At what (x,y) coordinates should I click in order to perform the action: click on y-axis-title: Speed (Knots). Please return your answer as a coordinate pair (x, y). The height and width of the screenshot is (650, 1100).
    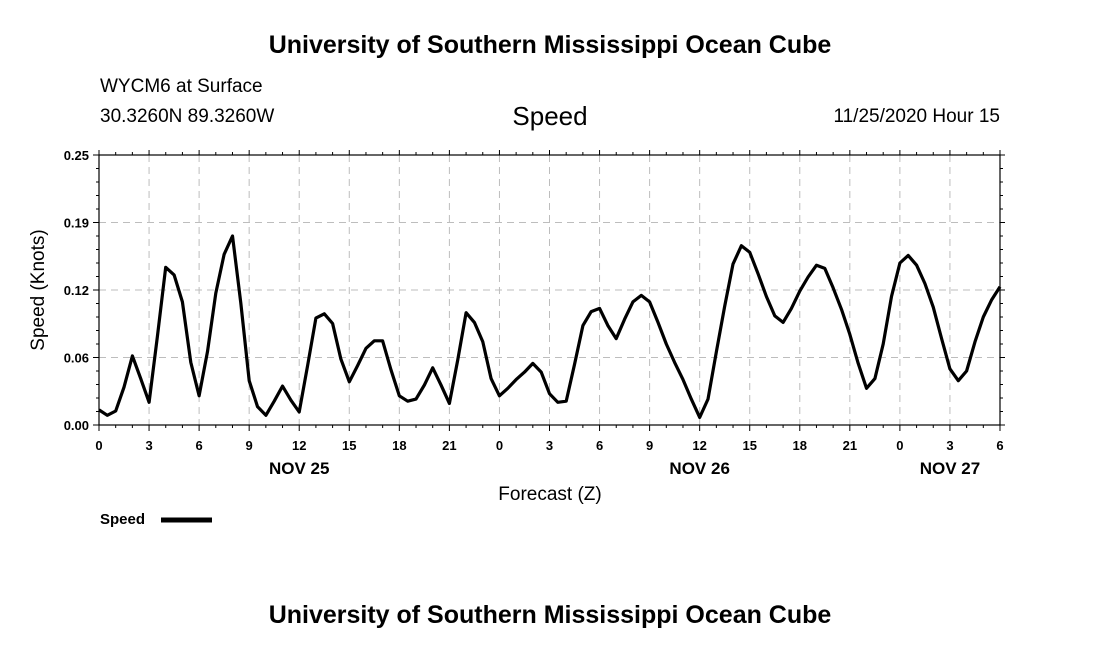
    Looking at the image, I should click on (38, 289).